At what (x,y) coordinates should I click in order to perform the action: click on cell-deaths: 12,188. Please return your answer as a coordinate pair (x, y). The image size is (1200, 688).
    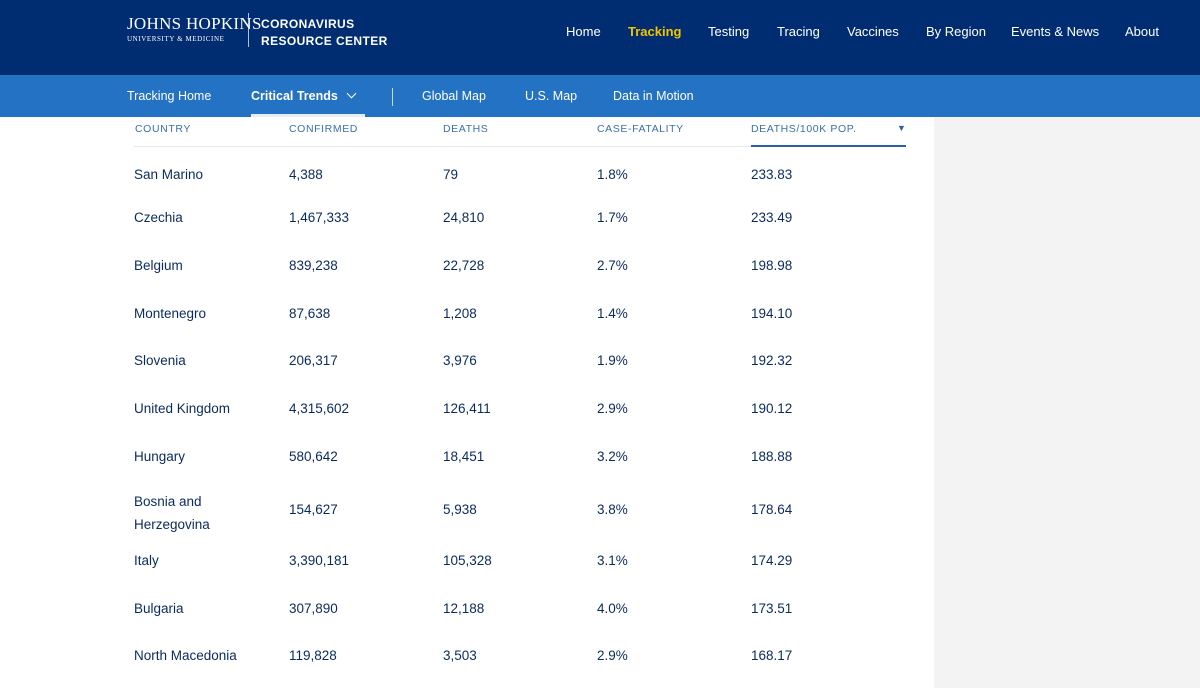
    Looking at the image, I should click on (464, 608).